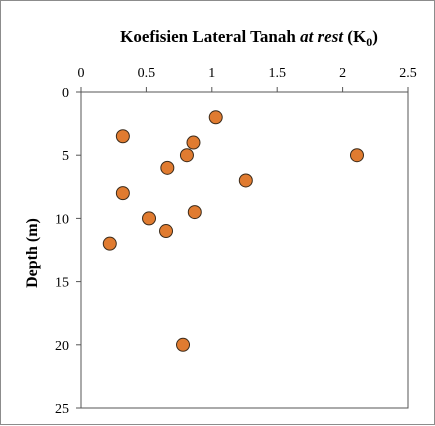  Describe the element at coordinates (32, 253) in the screenshot. I see `y-axis-label: Depth (m)` at that location.